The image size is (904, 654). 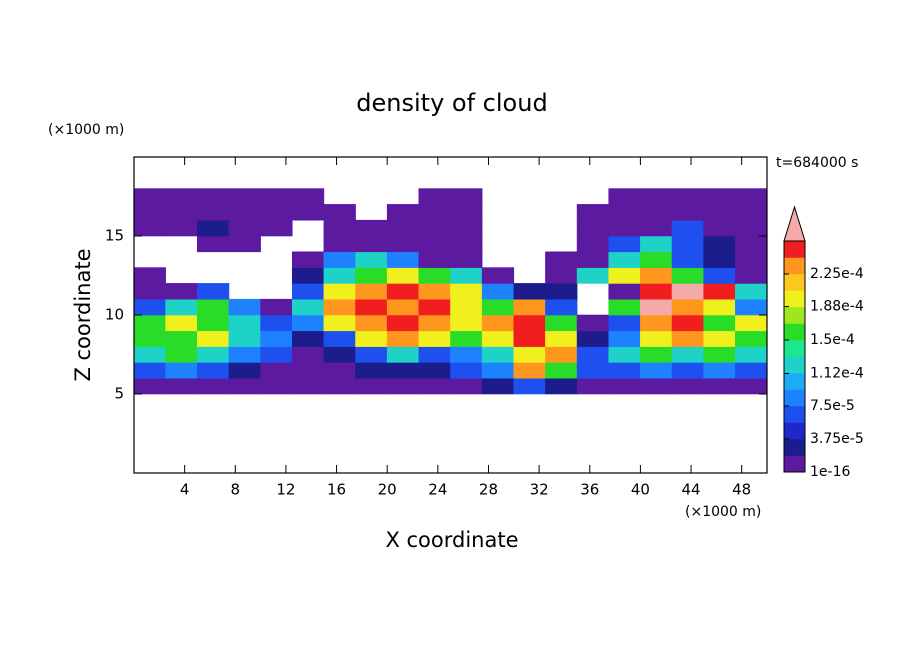 I want to click on x-tick-label: 40, so click(x=640, y=490).